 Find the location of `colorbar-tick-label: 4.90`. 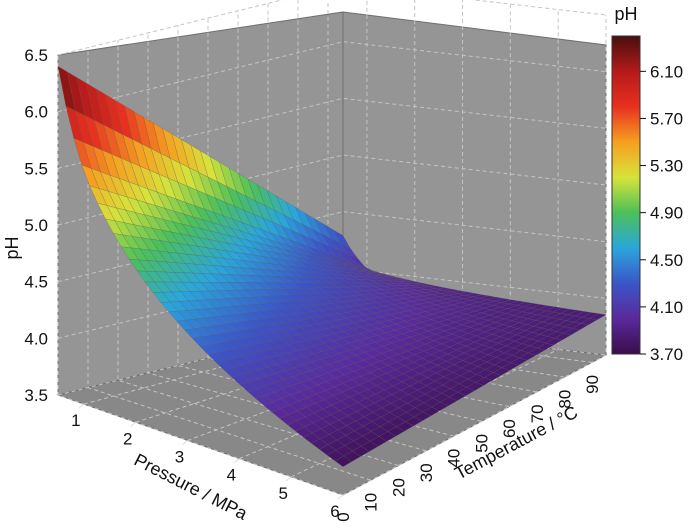

colorbar-tick-label: 4.90 is located at coordinates (666, 213).